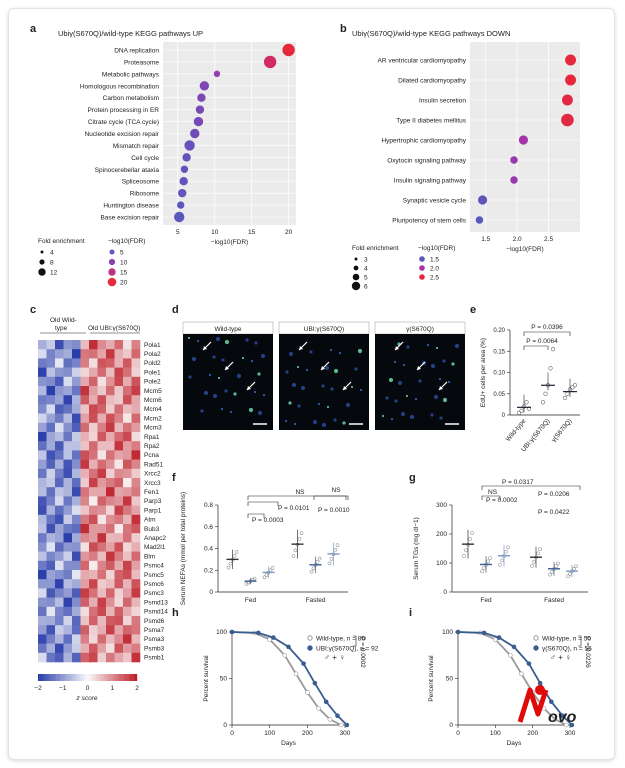 The image size is (625, 768). What do you see at coordinates (154, 575) in the screenshot?
I see `panel-c-gene-label: Psmc5` at bounding box center [154, 575].